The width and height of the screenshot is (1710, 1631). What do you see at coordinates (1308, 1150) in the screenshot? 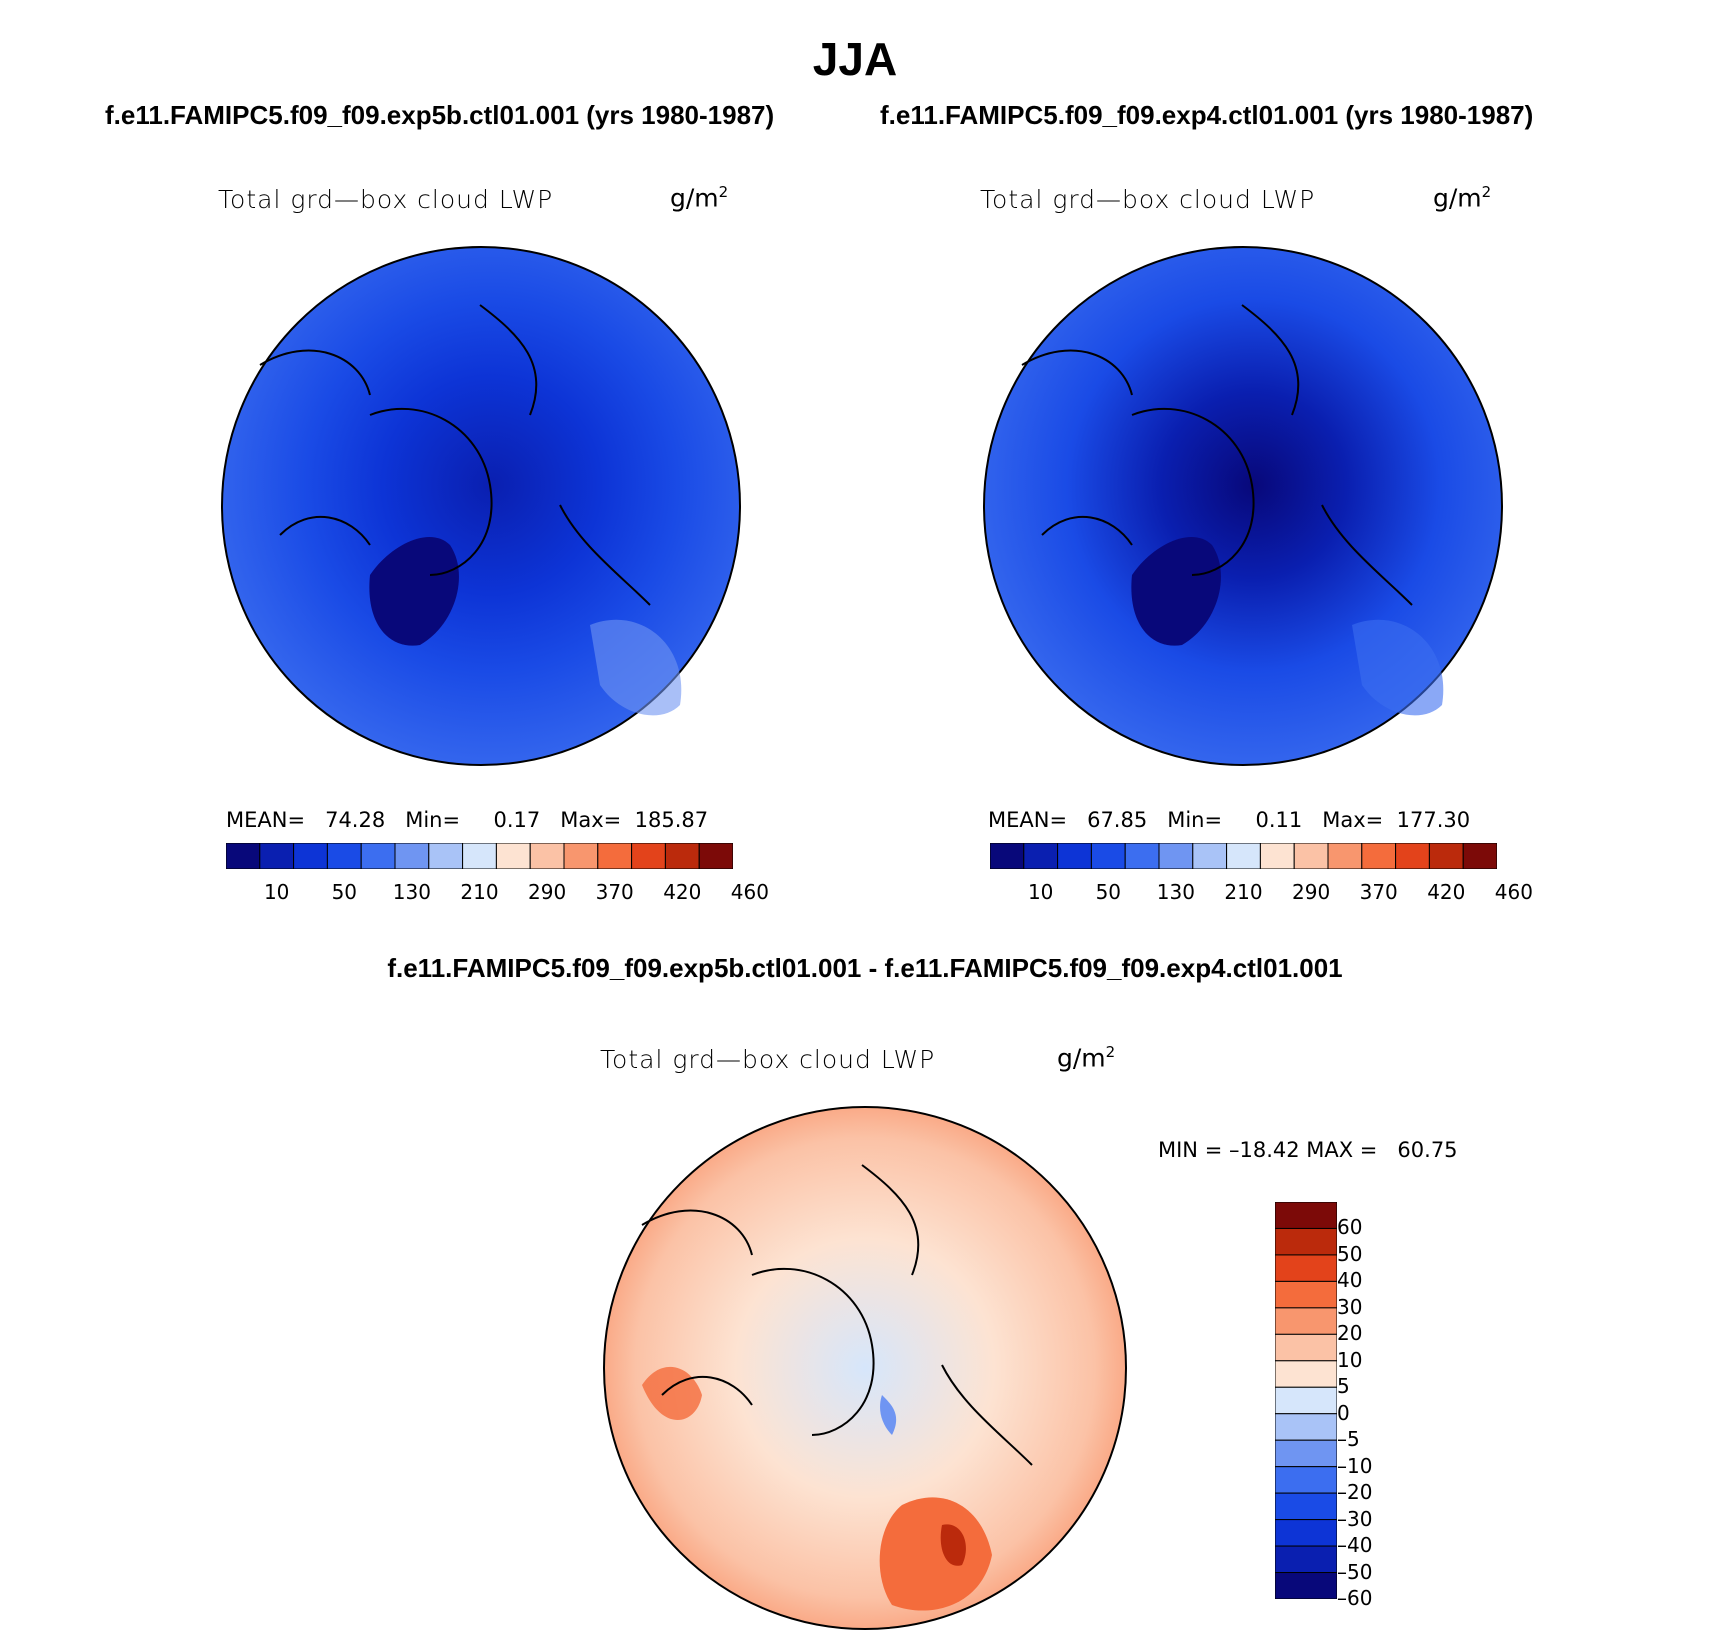
I see `panel3-stats: MIN = –18.42 MAX = 60.75` at bounding box center [1308, 1150].